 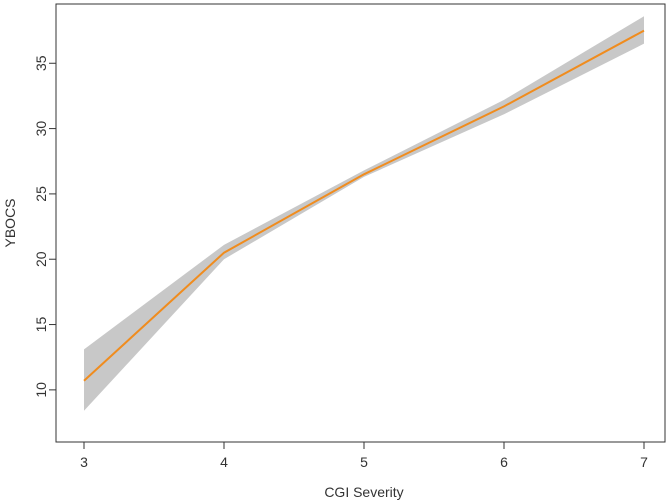 I want to click on y-axis: 10 15 20 25 30 35, so click(x=44, y=226).